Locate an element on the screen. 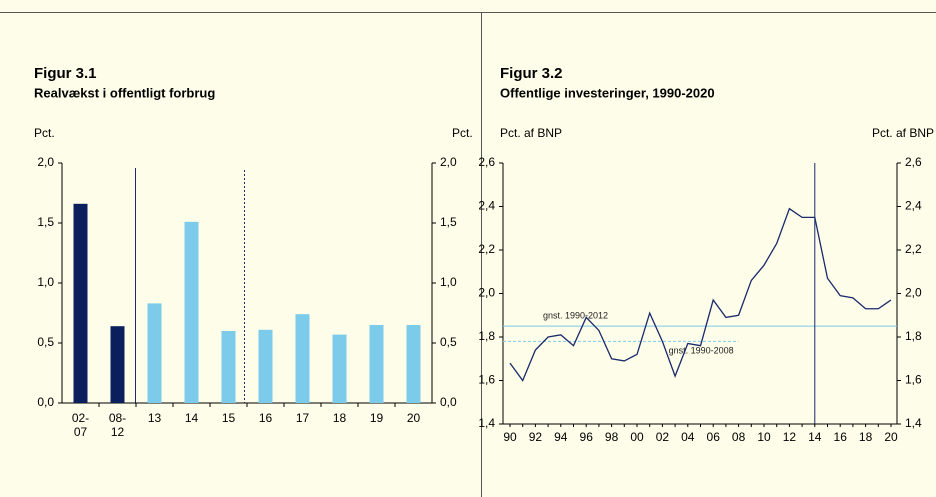 Image resolution: width=936 pixels, height=497 pixels. x-tick-label: 98 is located at coordinates (612, 437).